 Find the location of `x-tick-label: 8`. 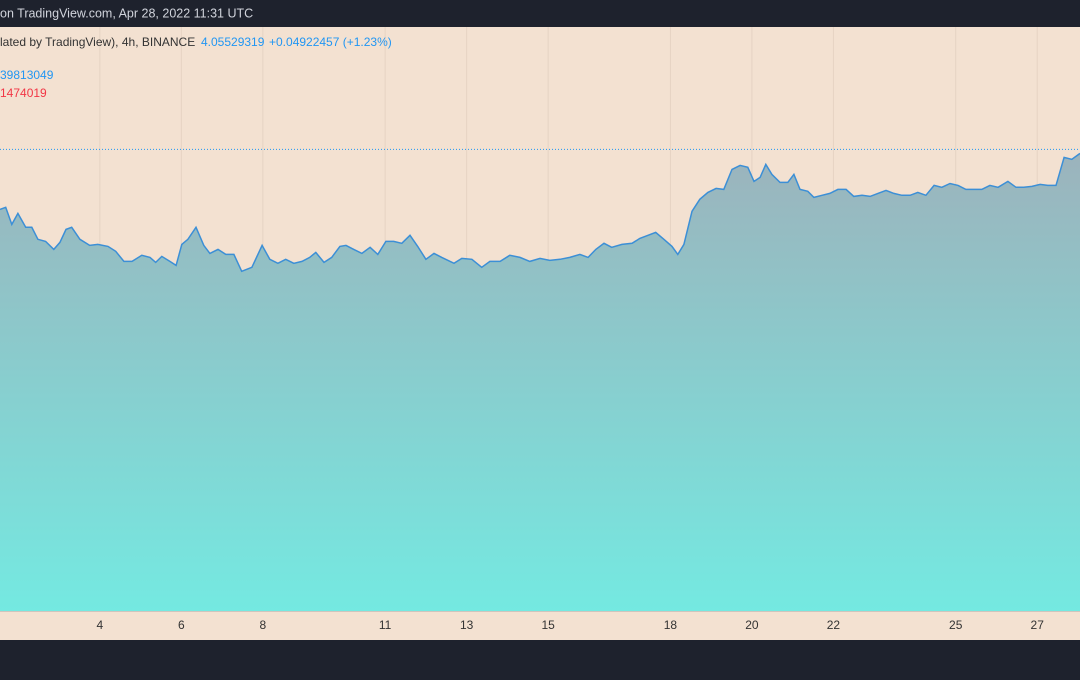

x-tick-label: 8 is located at coordinates (263, 625).